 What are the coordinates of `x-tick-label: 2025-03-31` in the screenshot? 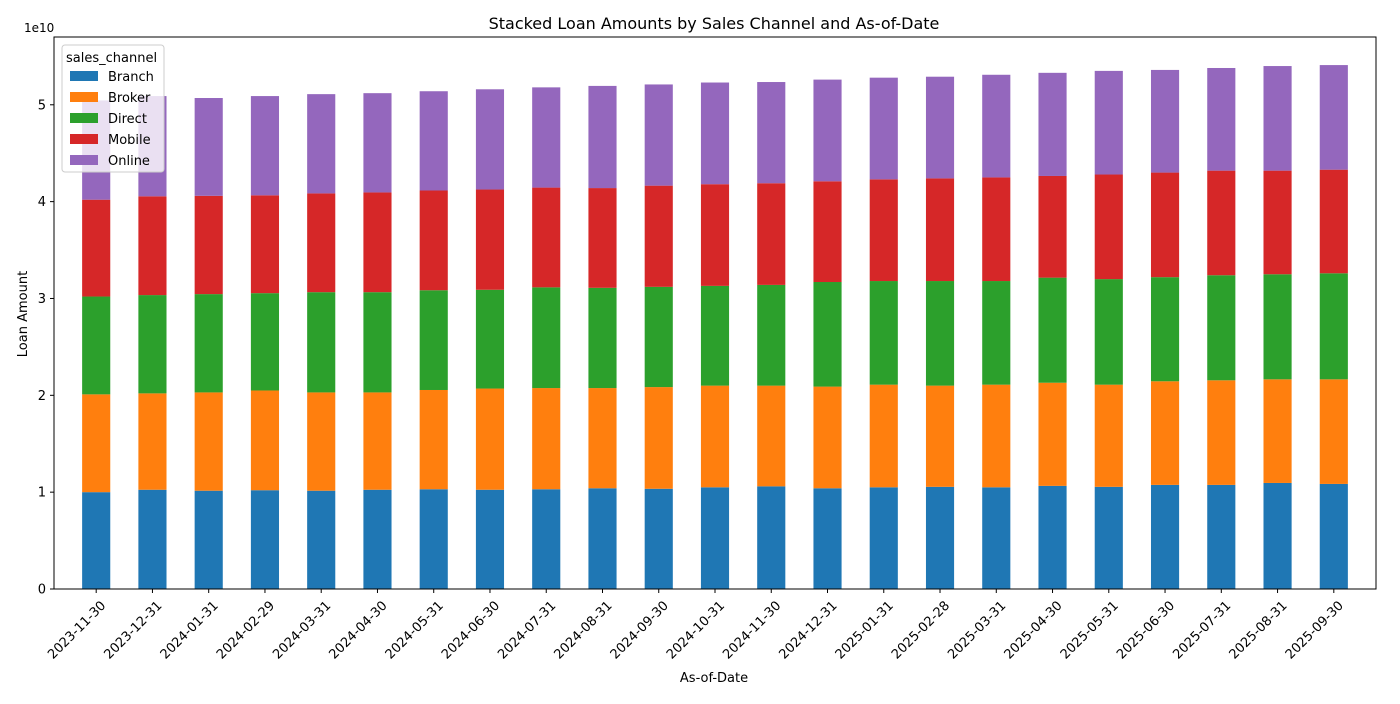 It's located at (977, 630).